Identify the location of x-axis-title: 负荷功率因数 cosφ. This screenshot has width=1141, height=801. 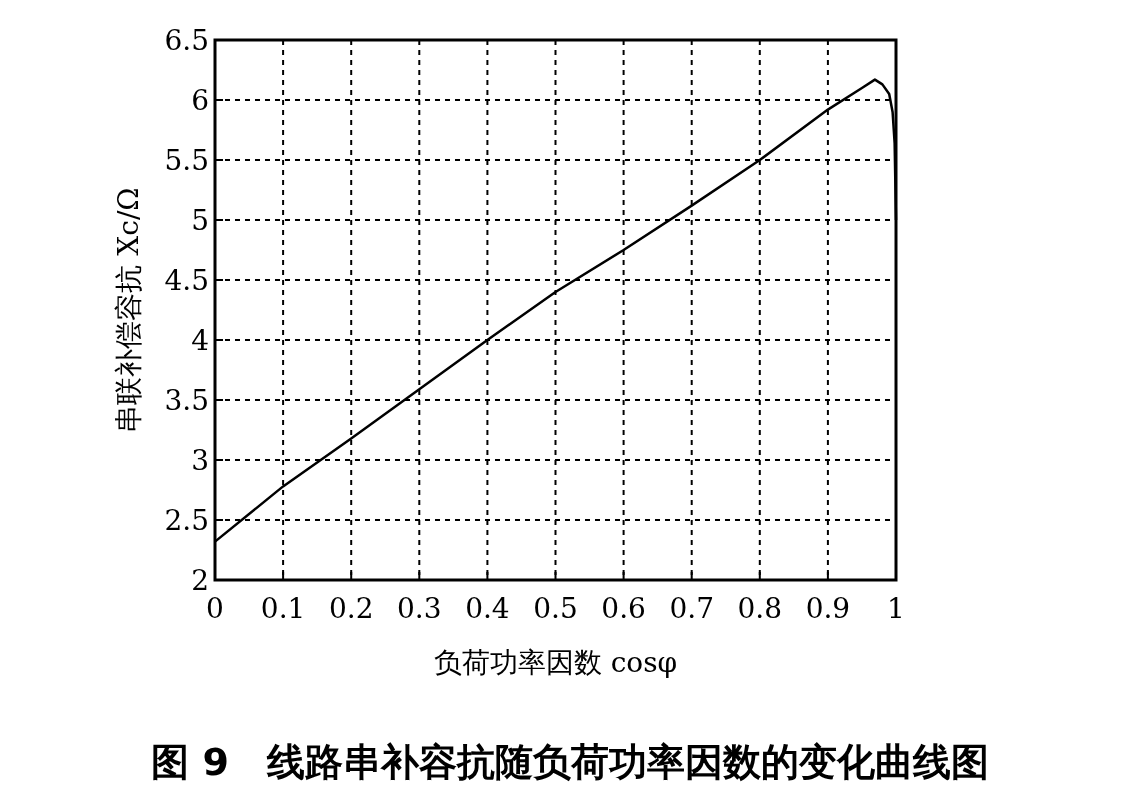
(555, 662).